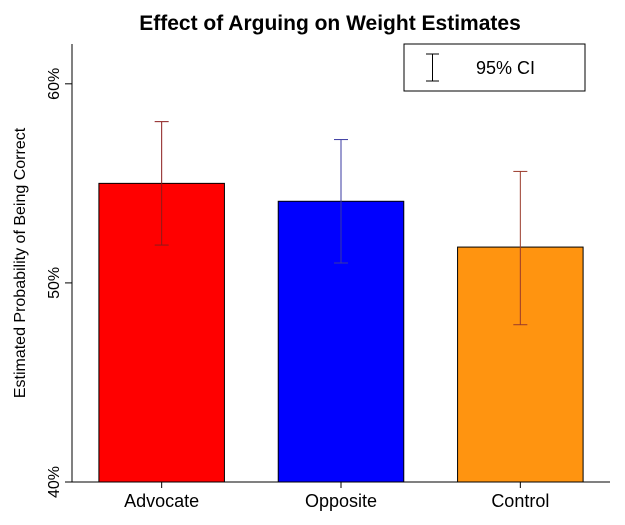  Describe the element at coordinates (432, 67) in the screenshot. I see `legend-ci-icon` at that location.